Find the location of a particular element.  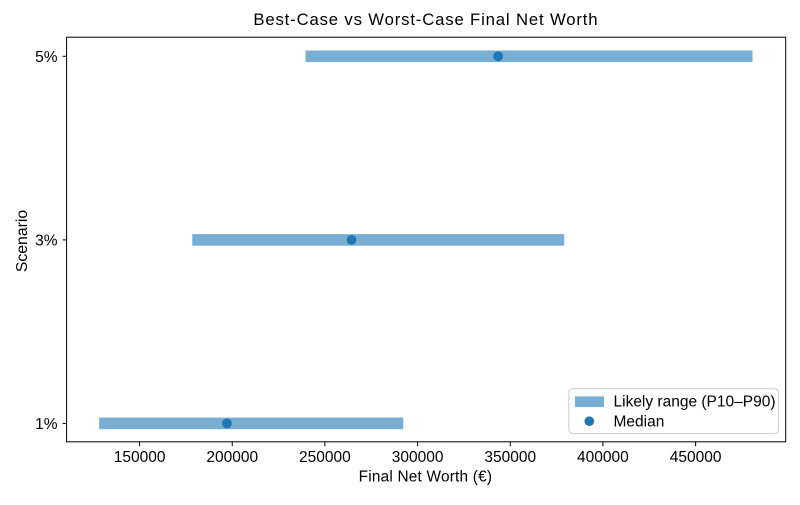

svg-text: 200000 is located at coordinates (232, 457).